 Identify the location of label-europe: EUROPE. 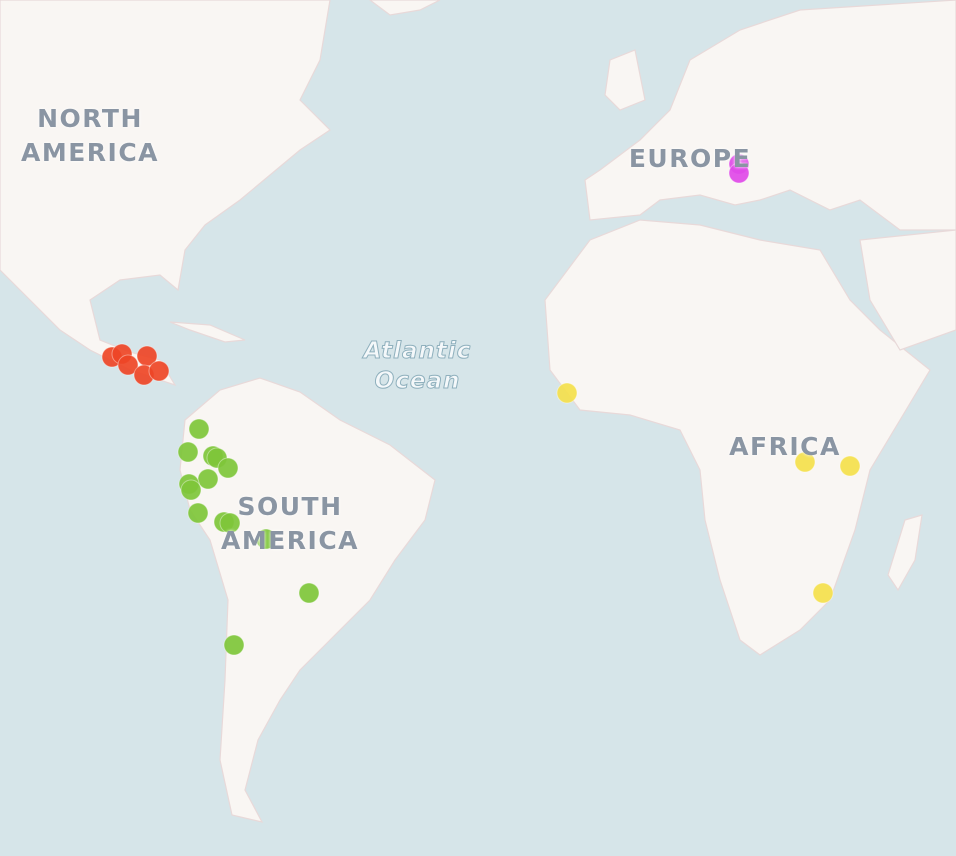
(690, 158).